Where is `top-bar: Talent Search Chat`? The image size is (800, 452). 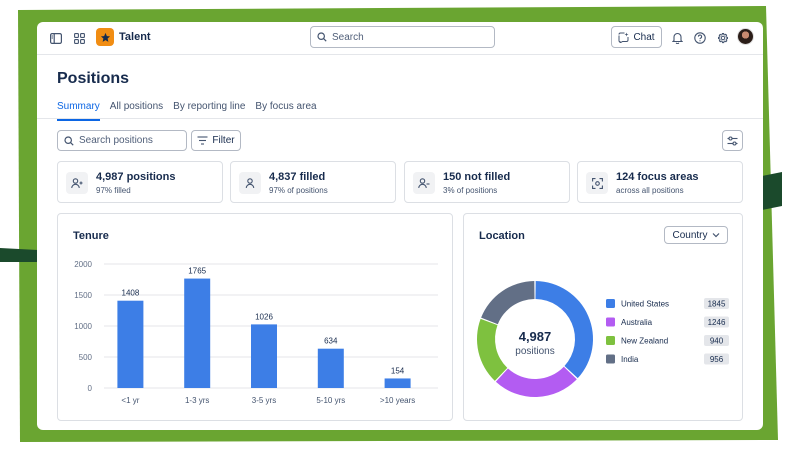 top-bar: Talent Search Chat is located at coordinates (400, 38).